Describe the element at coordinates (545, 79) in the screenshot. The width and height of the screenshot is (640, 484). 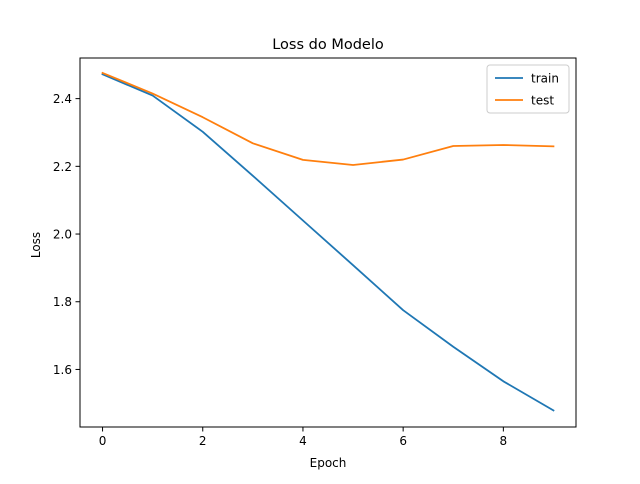
I see `legend-label-train: train` at that location.